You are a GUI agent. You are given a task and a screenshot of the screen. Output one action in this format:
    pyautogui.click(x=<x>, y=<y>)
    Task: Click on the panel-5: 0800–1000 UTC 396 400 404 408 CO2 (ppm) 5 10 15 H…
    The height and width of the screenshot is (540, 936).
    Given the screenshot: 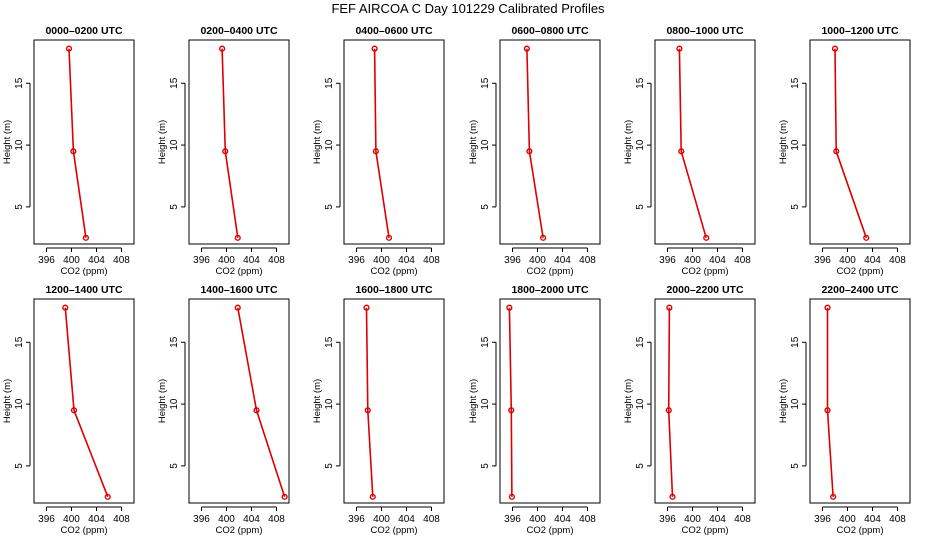 What is the action you would take?
    pyautogui.click(x=689, y=151)
    